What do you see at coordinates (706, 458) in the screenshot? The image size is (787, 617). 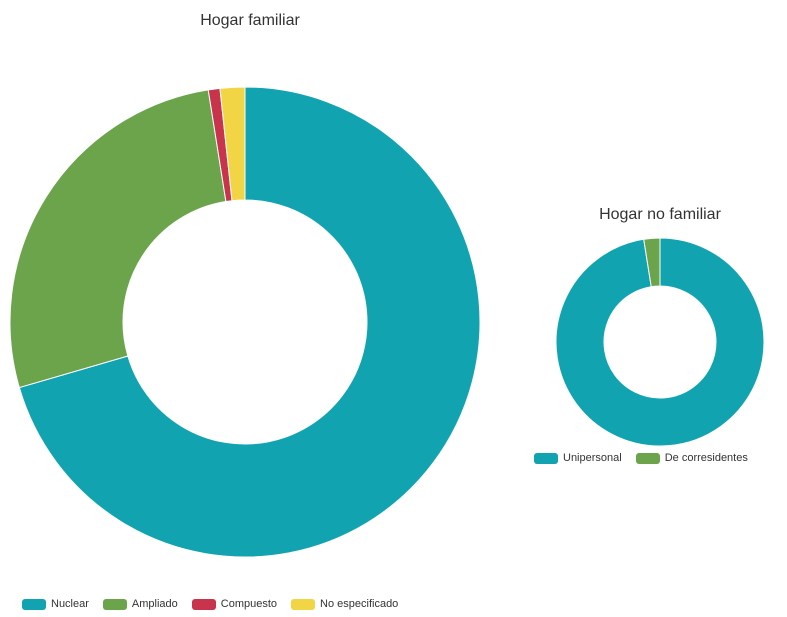 I see `legend-label: De corresidentes` at bounding box center [706, 458].